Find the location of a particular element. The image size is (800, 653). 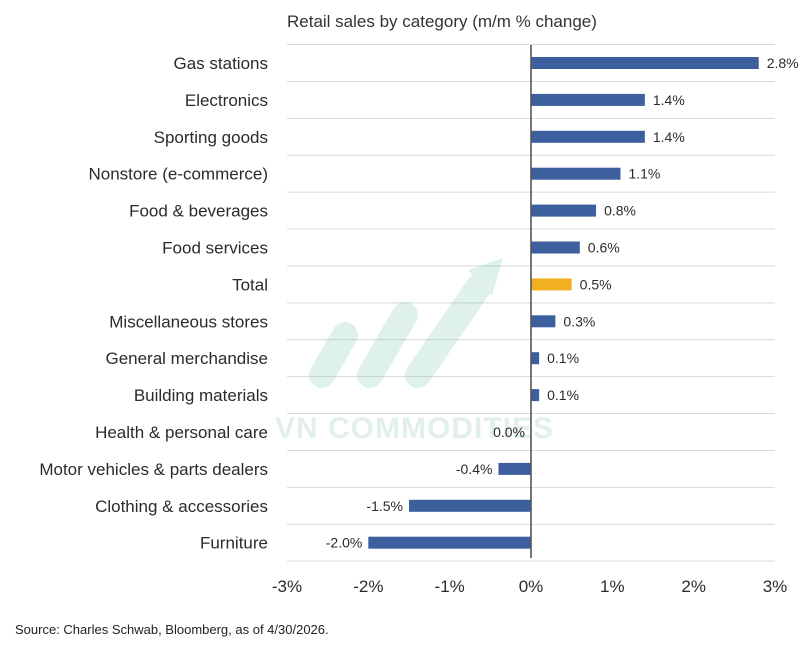

value-label: 2.8% is located at coordinates (783, 63).